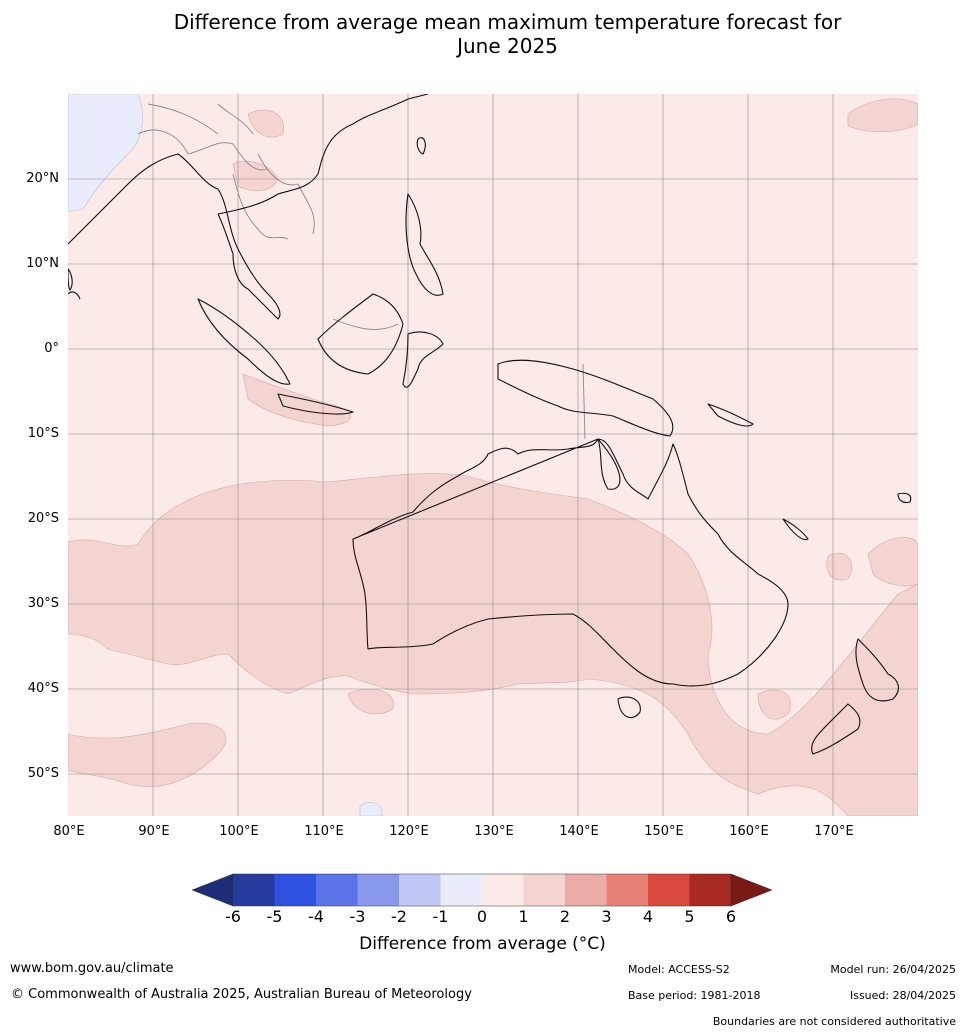 The height and width of the screenshot is (1035, 965). I want to click on colorbar-tick: -3, so click(357, 916).